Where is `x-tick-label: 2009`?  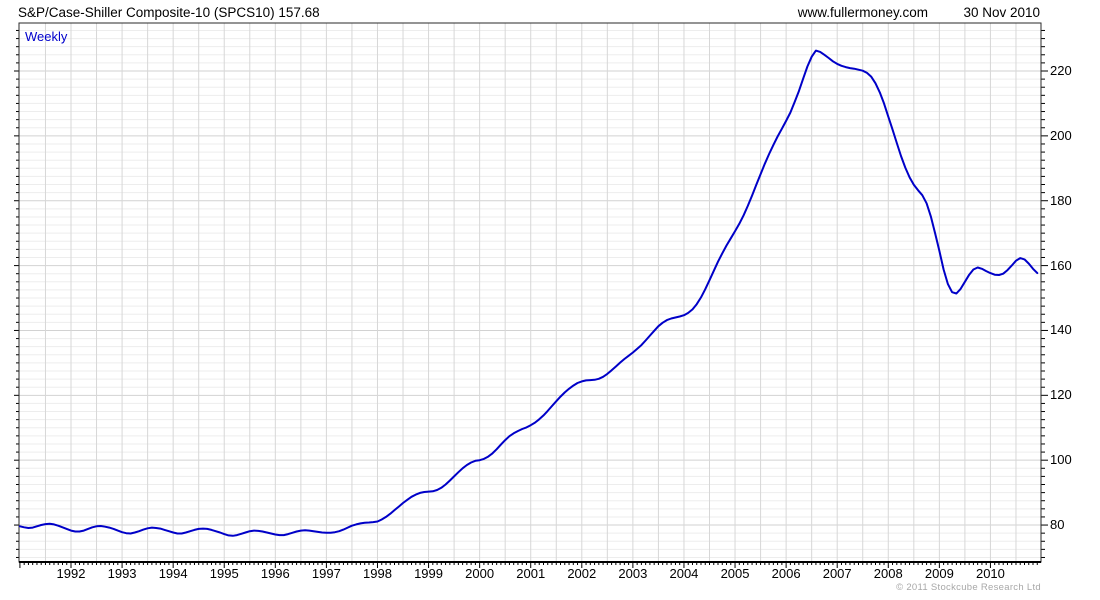 x-tick-label: 2009 is located at coordinates (939, 573).